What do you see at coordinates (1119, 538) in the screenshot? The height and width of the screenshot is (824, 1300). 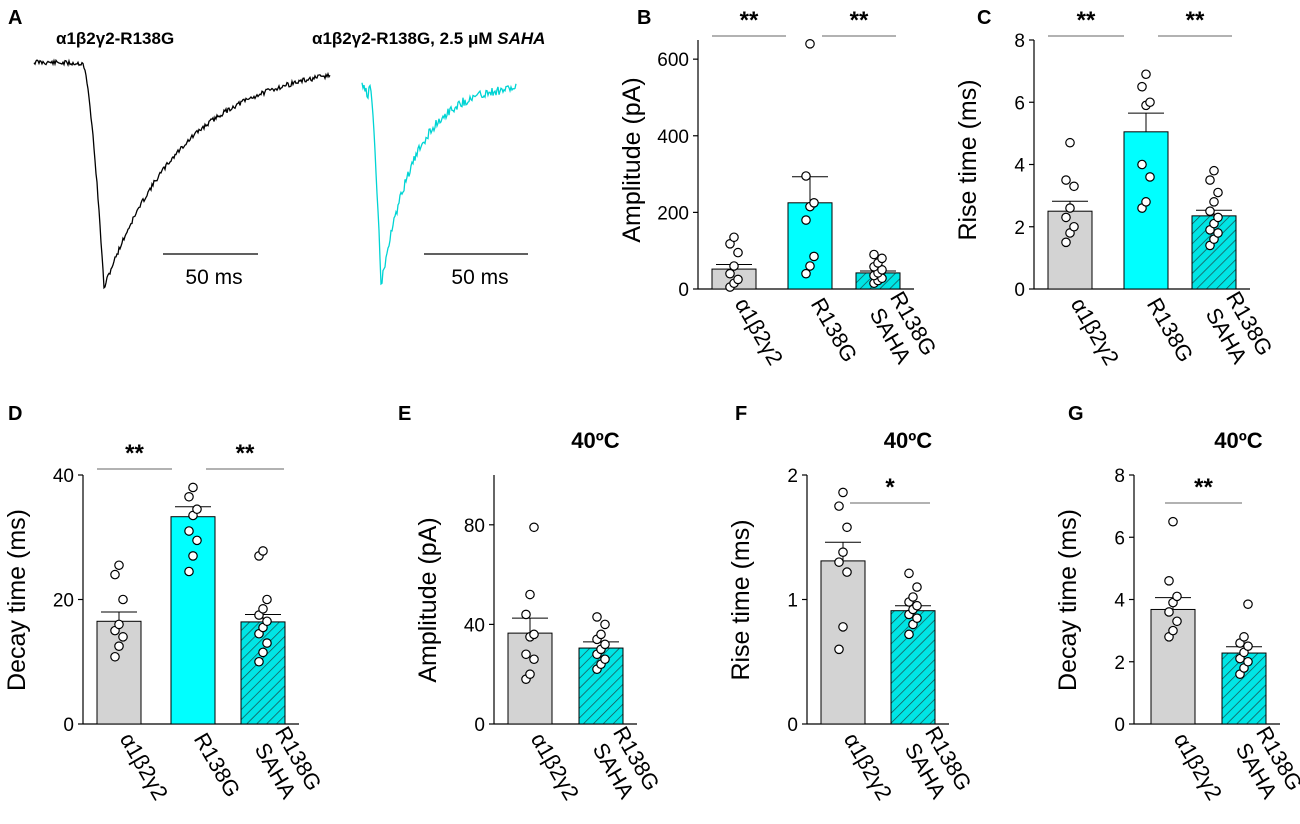 I see `y-tick-label: 6` at bounding box center [1119, 538].